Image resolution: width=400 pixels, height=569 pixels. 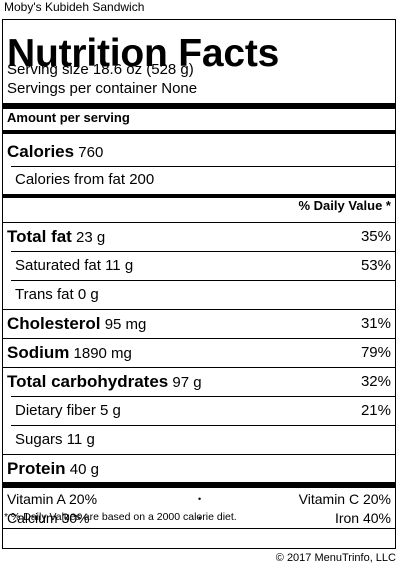 What do you see at coordinates (55, 410) in the screenshot?
I see `nutrient-name: Dietary fiber` at bounding box center [55, 410].